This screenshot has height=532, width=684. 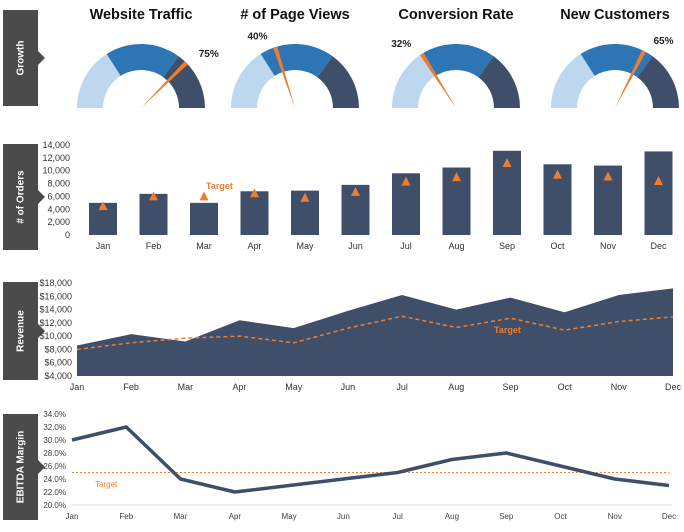 I want to click on y-tick-label: 6,000, so click(x=58, y=196).